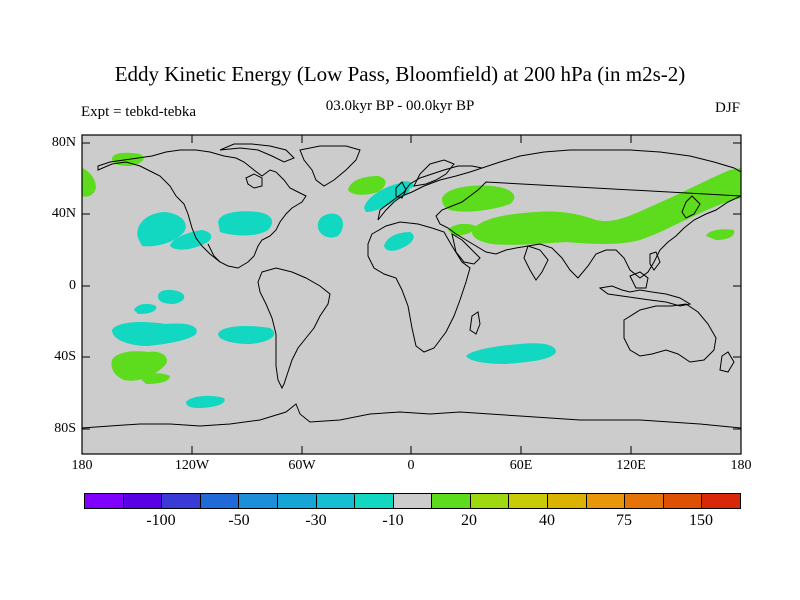  I want to click on anomaly-north-atlantic, so click(367, 185).